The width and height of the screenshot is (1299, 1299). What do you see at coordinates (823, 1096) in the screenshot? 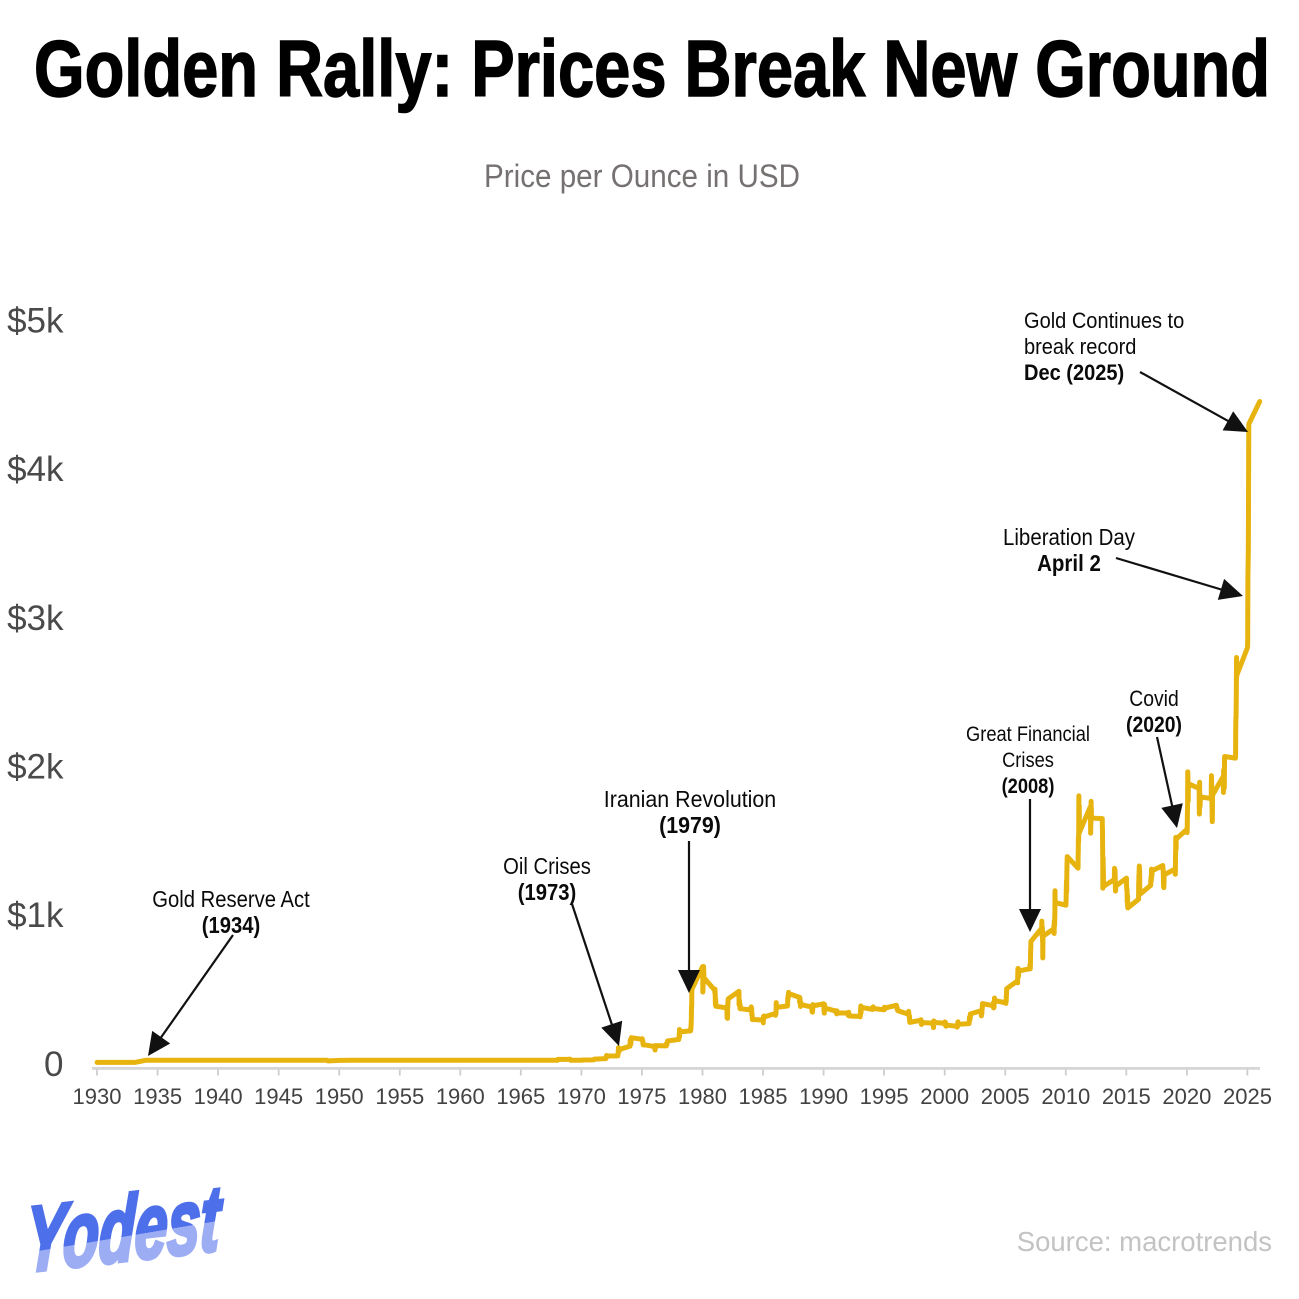
I see `svg-text: 1990` at bounding box center [823, 1096].